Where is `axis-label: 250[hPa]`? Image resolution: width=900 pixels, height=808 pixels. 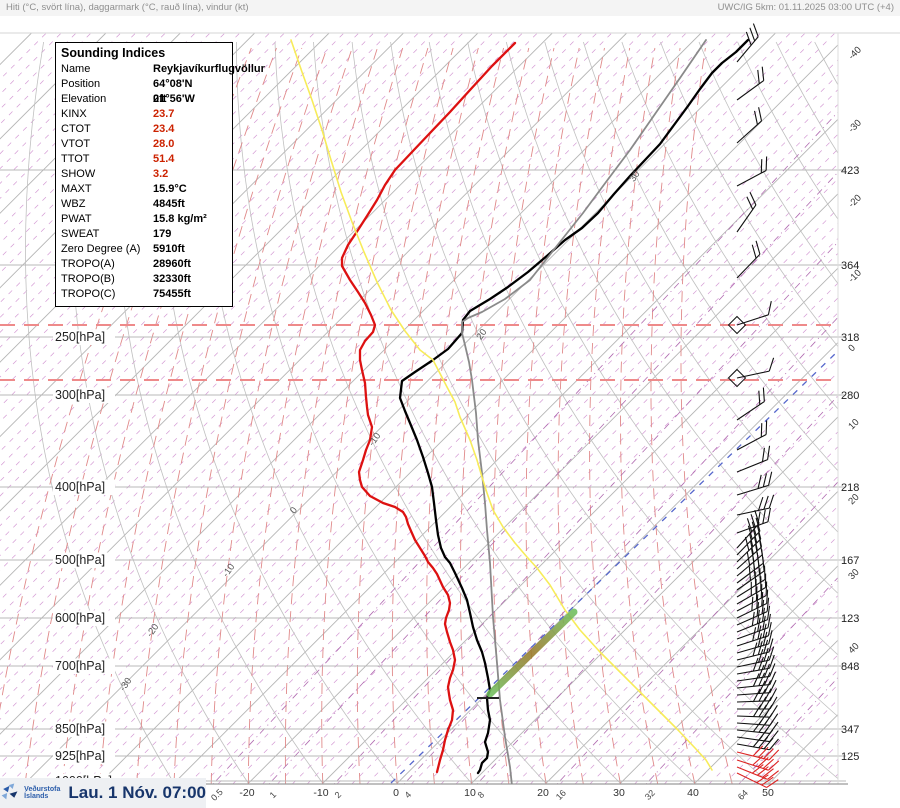
axis-label: 250[hPa] is located at coordinates (80, 337).